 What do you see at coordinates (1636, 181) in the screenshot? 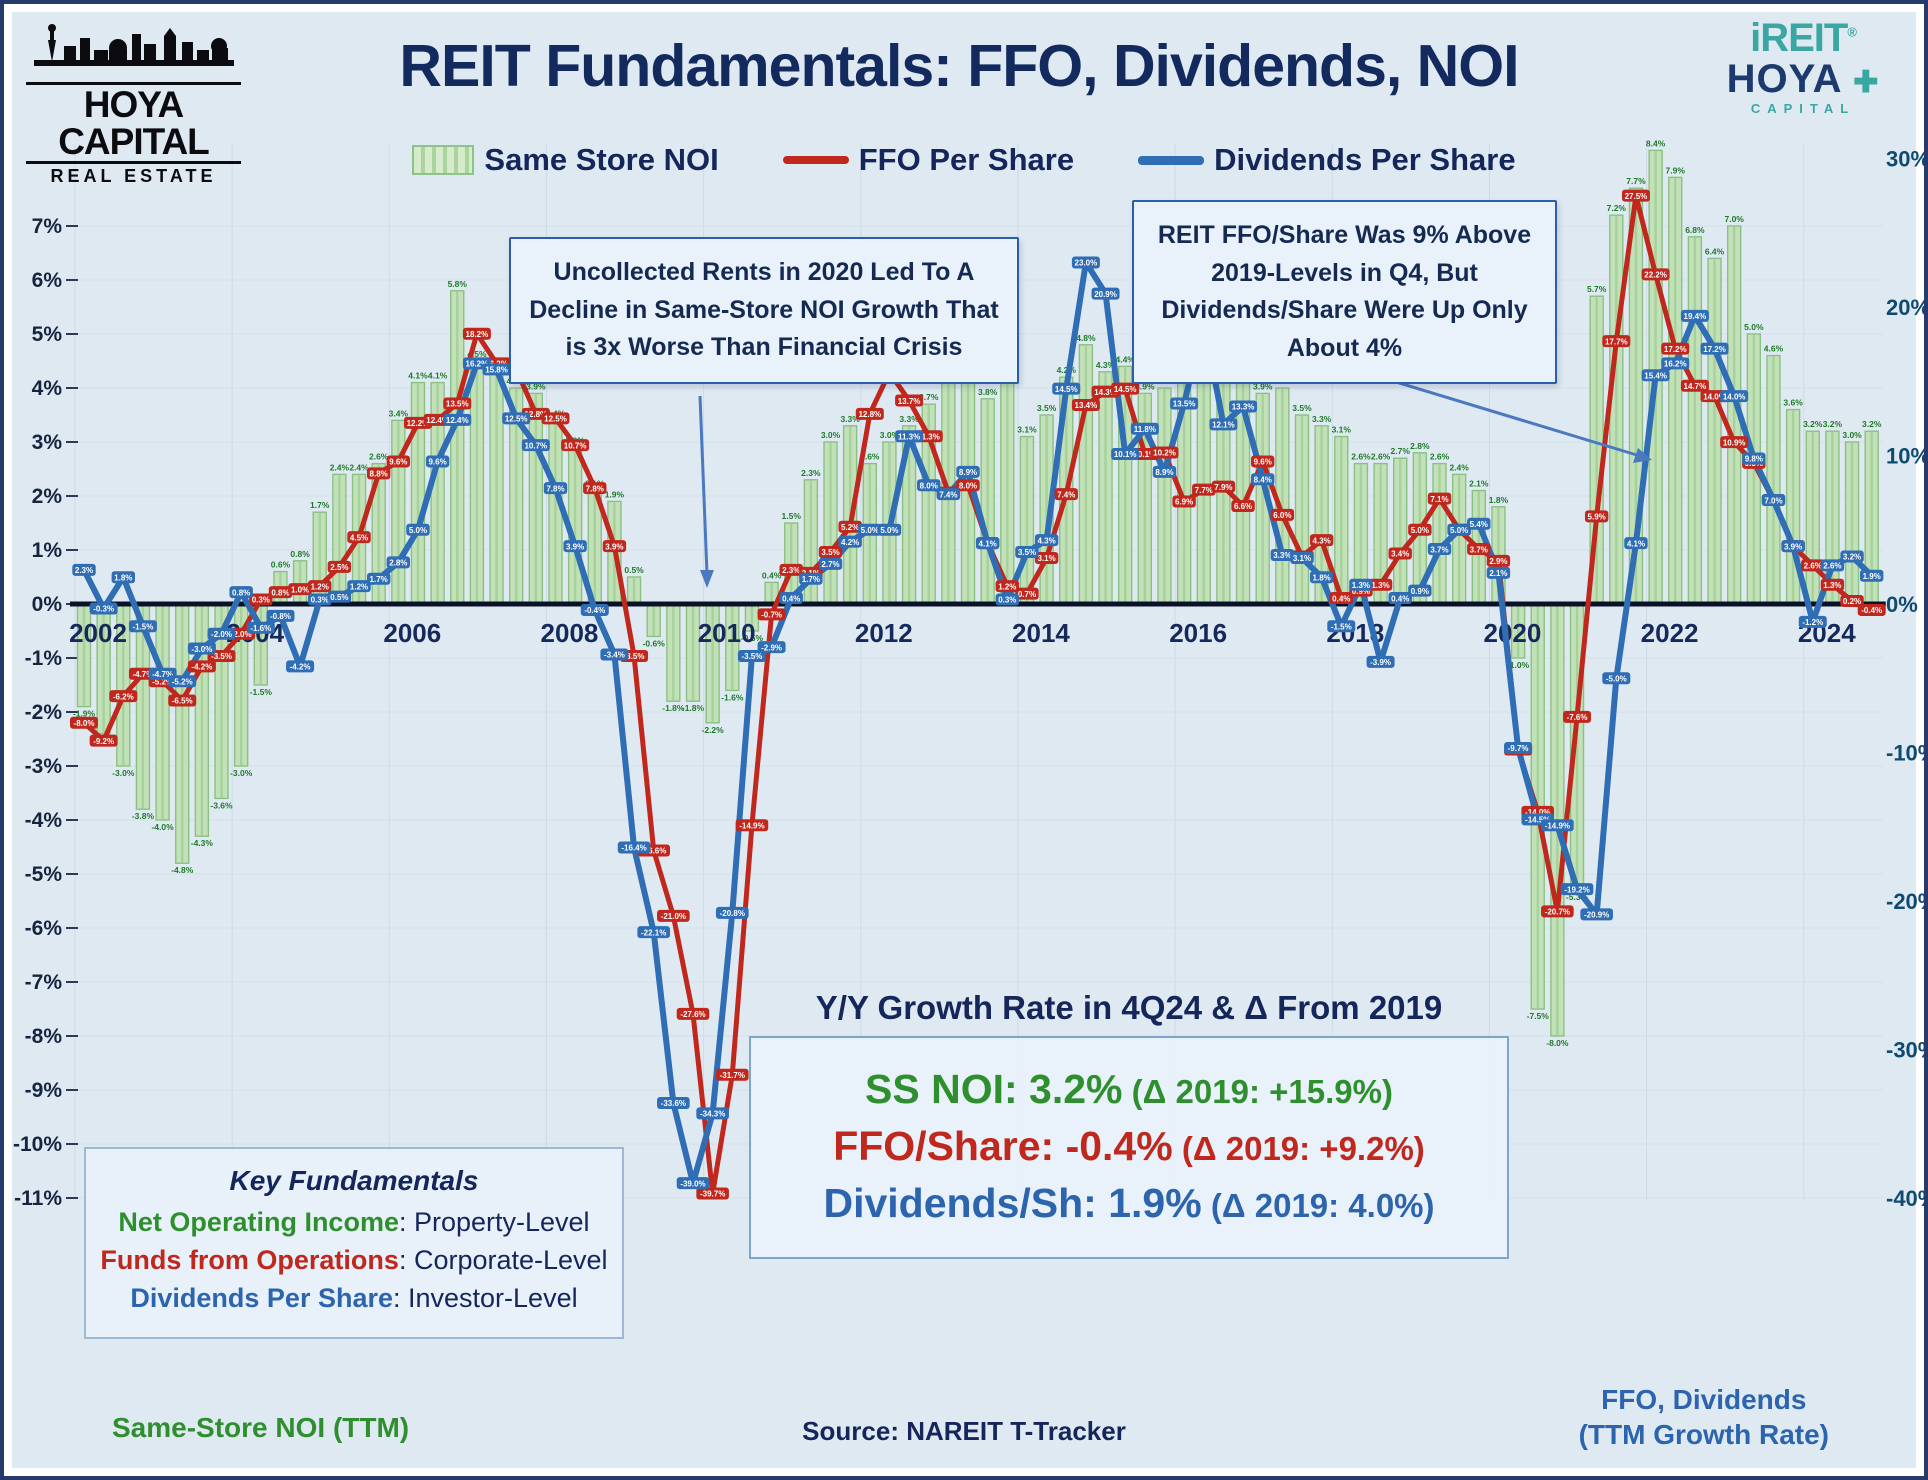
I see `svg-text: 7.7%` at bounding box center [1636, 181].